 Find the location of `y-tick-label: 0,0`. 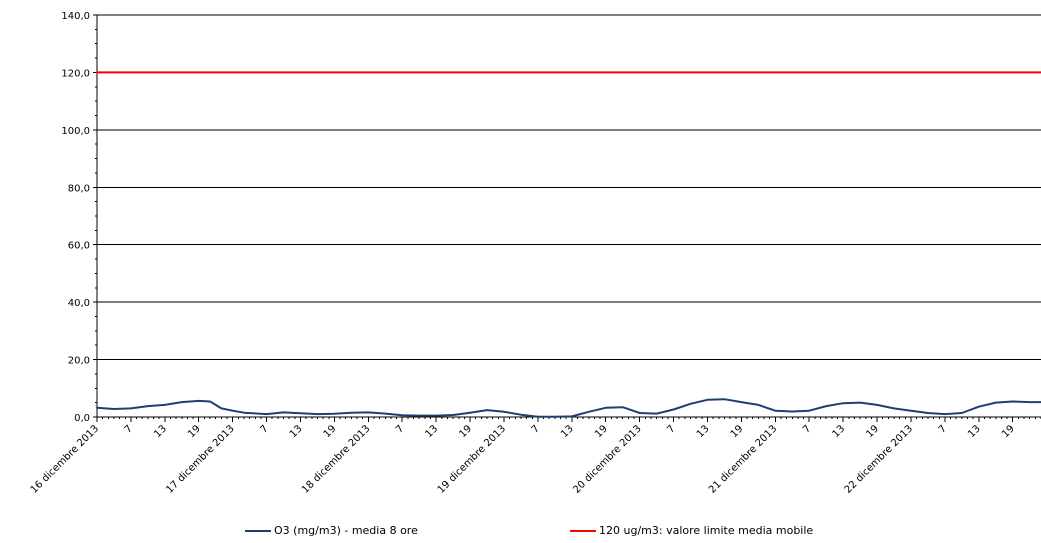

y-tick-label: 0,0 is located at coordinates (82, 418).